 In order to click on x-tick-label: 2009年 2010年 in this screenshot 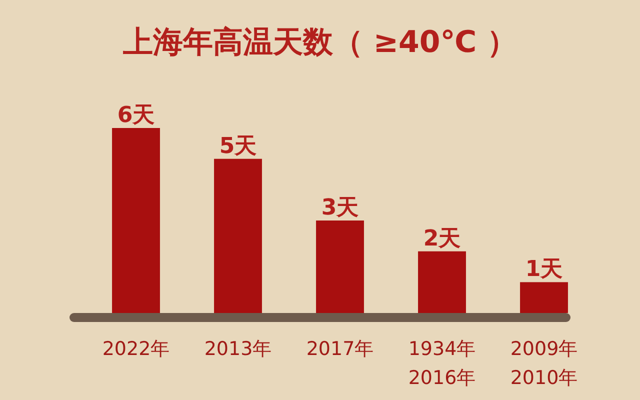, I will do `click(544, 363)`.